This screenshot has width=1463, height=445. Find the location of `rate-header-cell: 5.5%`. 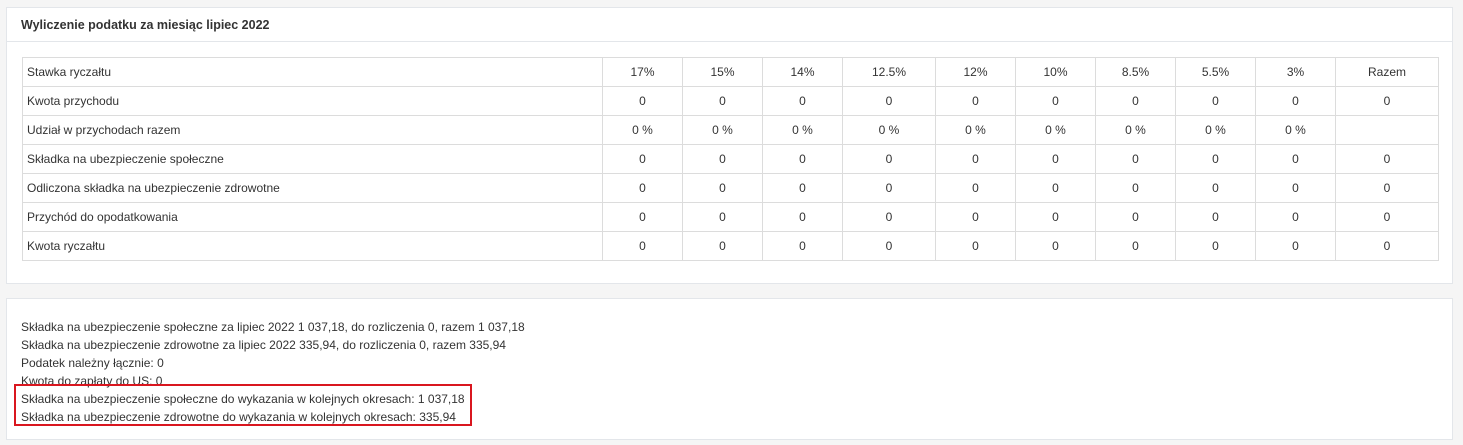

rate-header-cell: 5.5% is located at coordinates (1215, 72).